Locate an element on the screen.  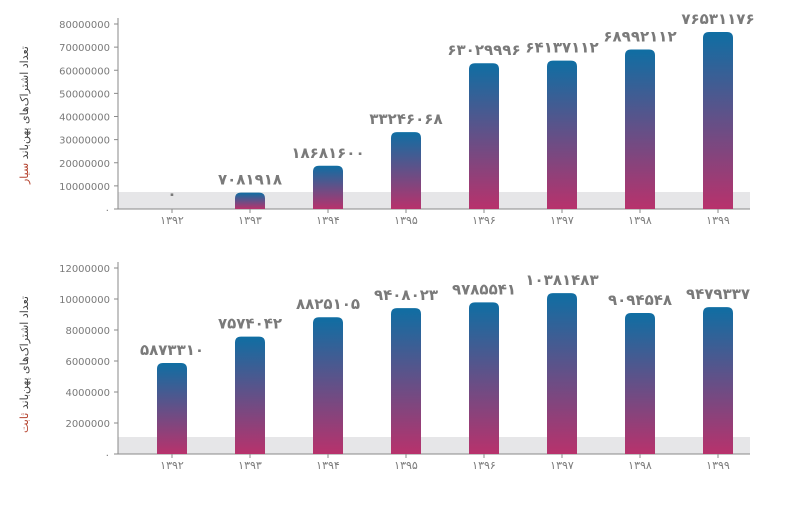
data-label: ۷۰۸۱۹۱۸ is located at coordinates (250, 180).